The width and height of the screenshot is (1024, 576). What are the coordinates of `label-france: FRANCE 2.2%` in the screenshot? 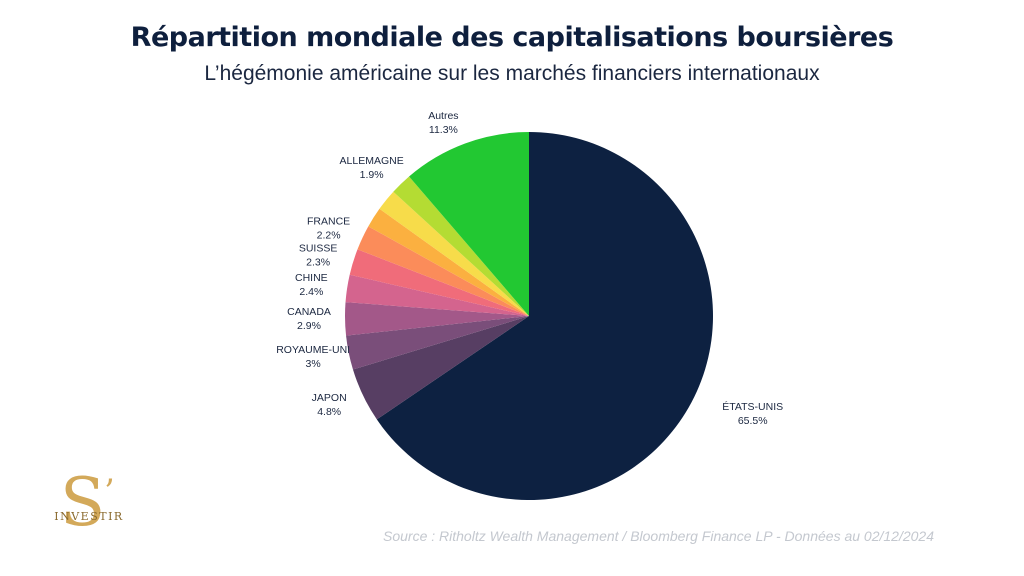 It's located at (328, 228).